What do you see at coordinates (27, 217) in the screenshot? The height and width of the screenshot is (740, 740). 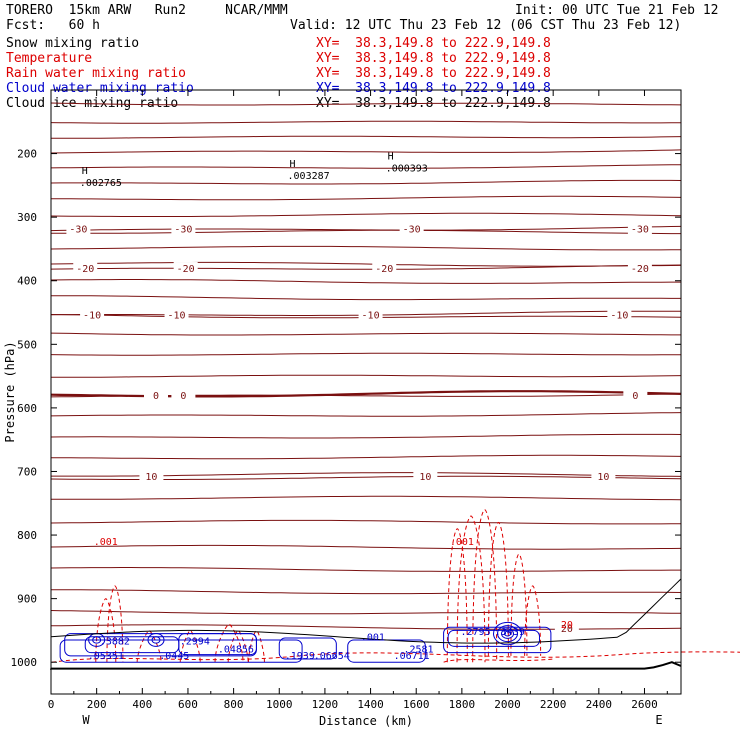 I see `y-tick-label: 300` at bounding box center [27, 217].